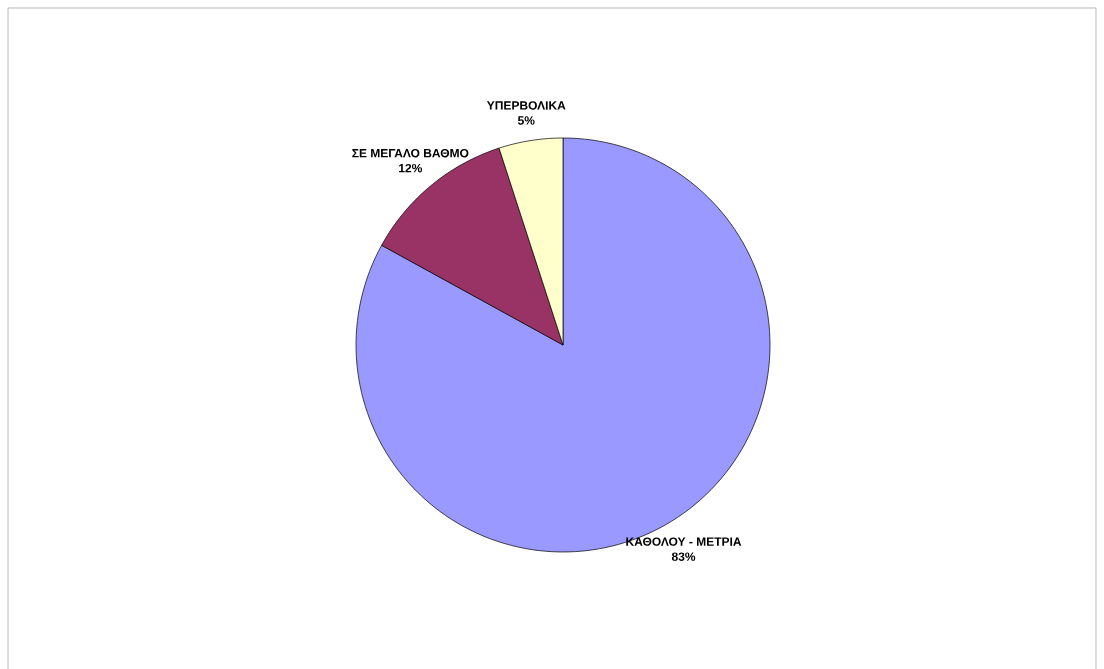 The image size is (1104, 669). What do you see at coordinates (683, 556) in the screenshot?
I see `data-label: 83%` at bounding box center [683, 556].